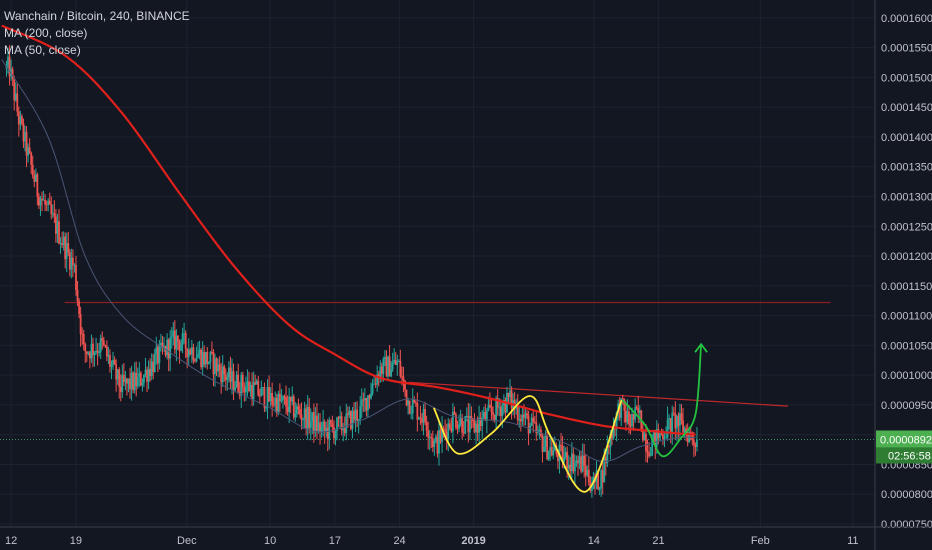  What do you see at coordinates (906, 49) in the screenshot?
I see `y-tick-label: 0.0001550` at bounding box center [906, 49].